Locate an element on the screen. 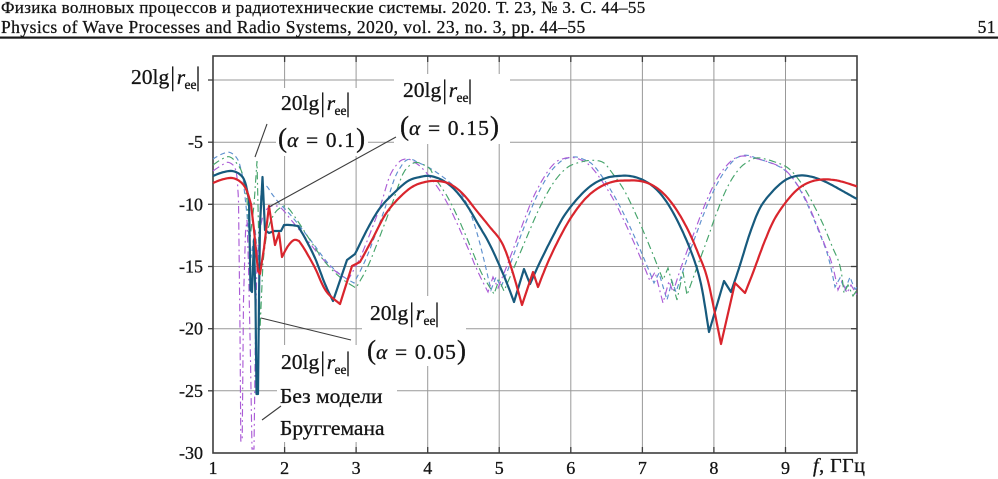 The image size is (998, 479). svg-text: (α = 0.1) is located at coordinates (321, 138).